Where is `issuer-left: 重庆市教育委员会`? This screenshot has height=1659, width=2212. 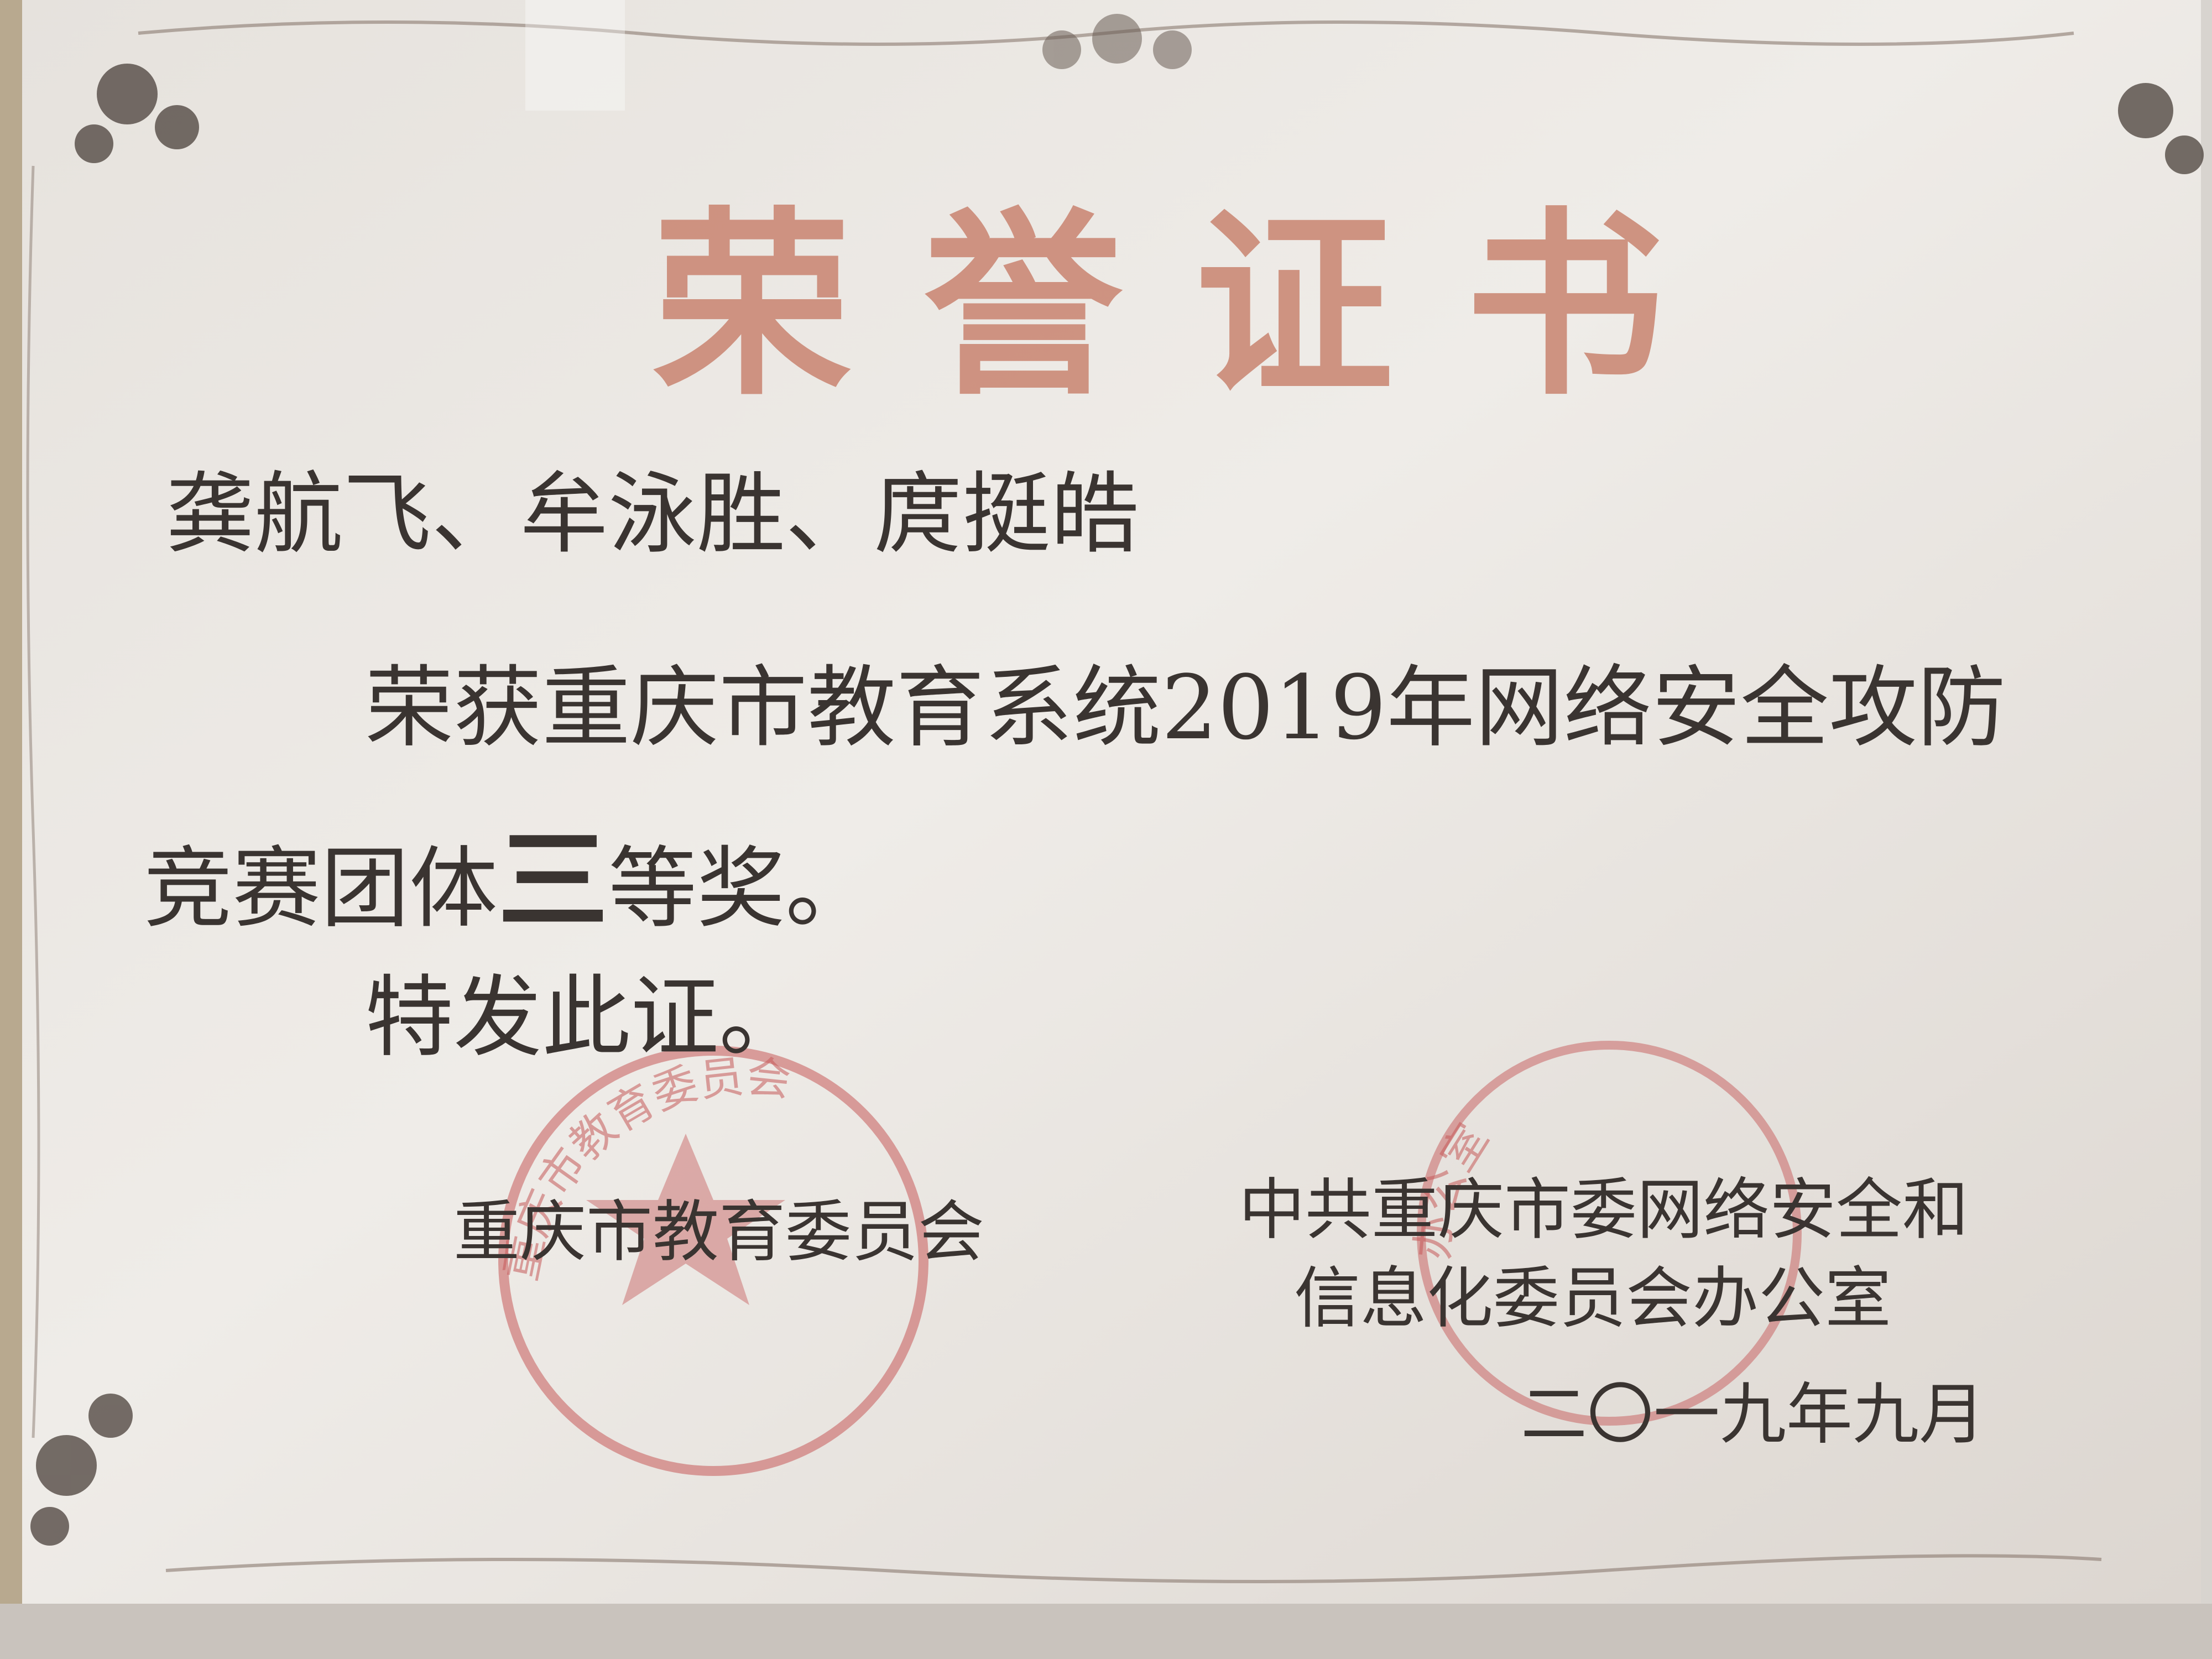
issuer-left: 重庆市教育委员会 is located at coordinates (718, 1232).